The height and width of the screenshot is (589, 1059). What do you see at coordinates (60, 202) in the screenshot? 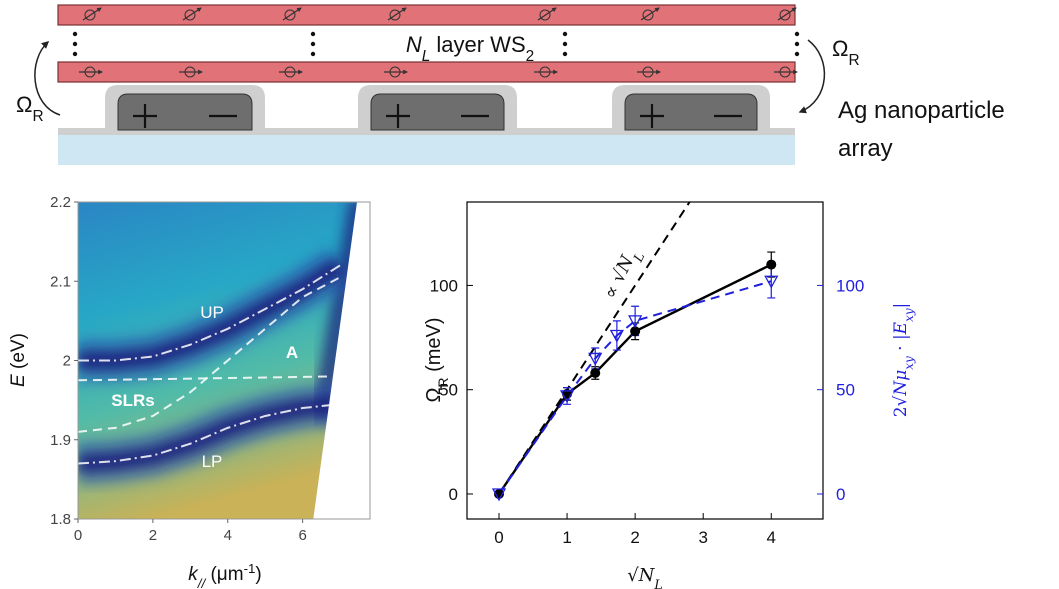
I see `y-tick-label: 2.2` at bounding box center [60, 202].